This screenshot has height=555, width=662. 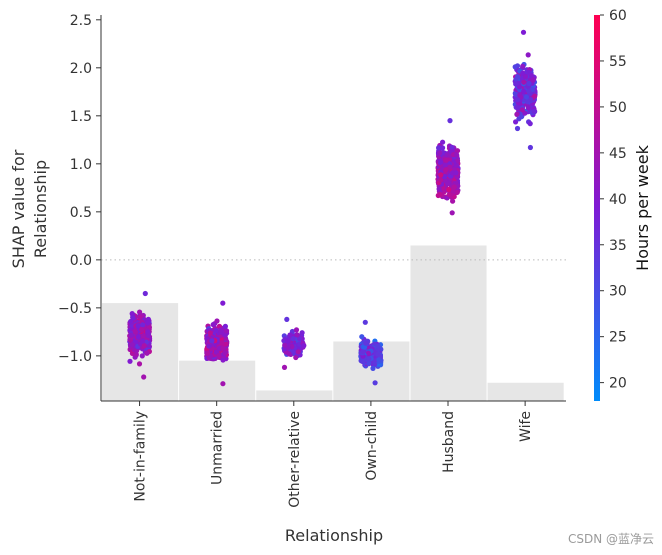 What do you see at coordinates (610, 539) in the screenshot?
I see `watermark: CSDN @蓝净云` at bounding box center [610, 539].